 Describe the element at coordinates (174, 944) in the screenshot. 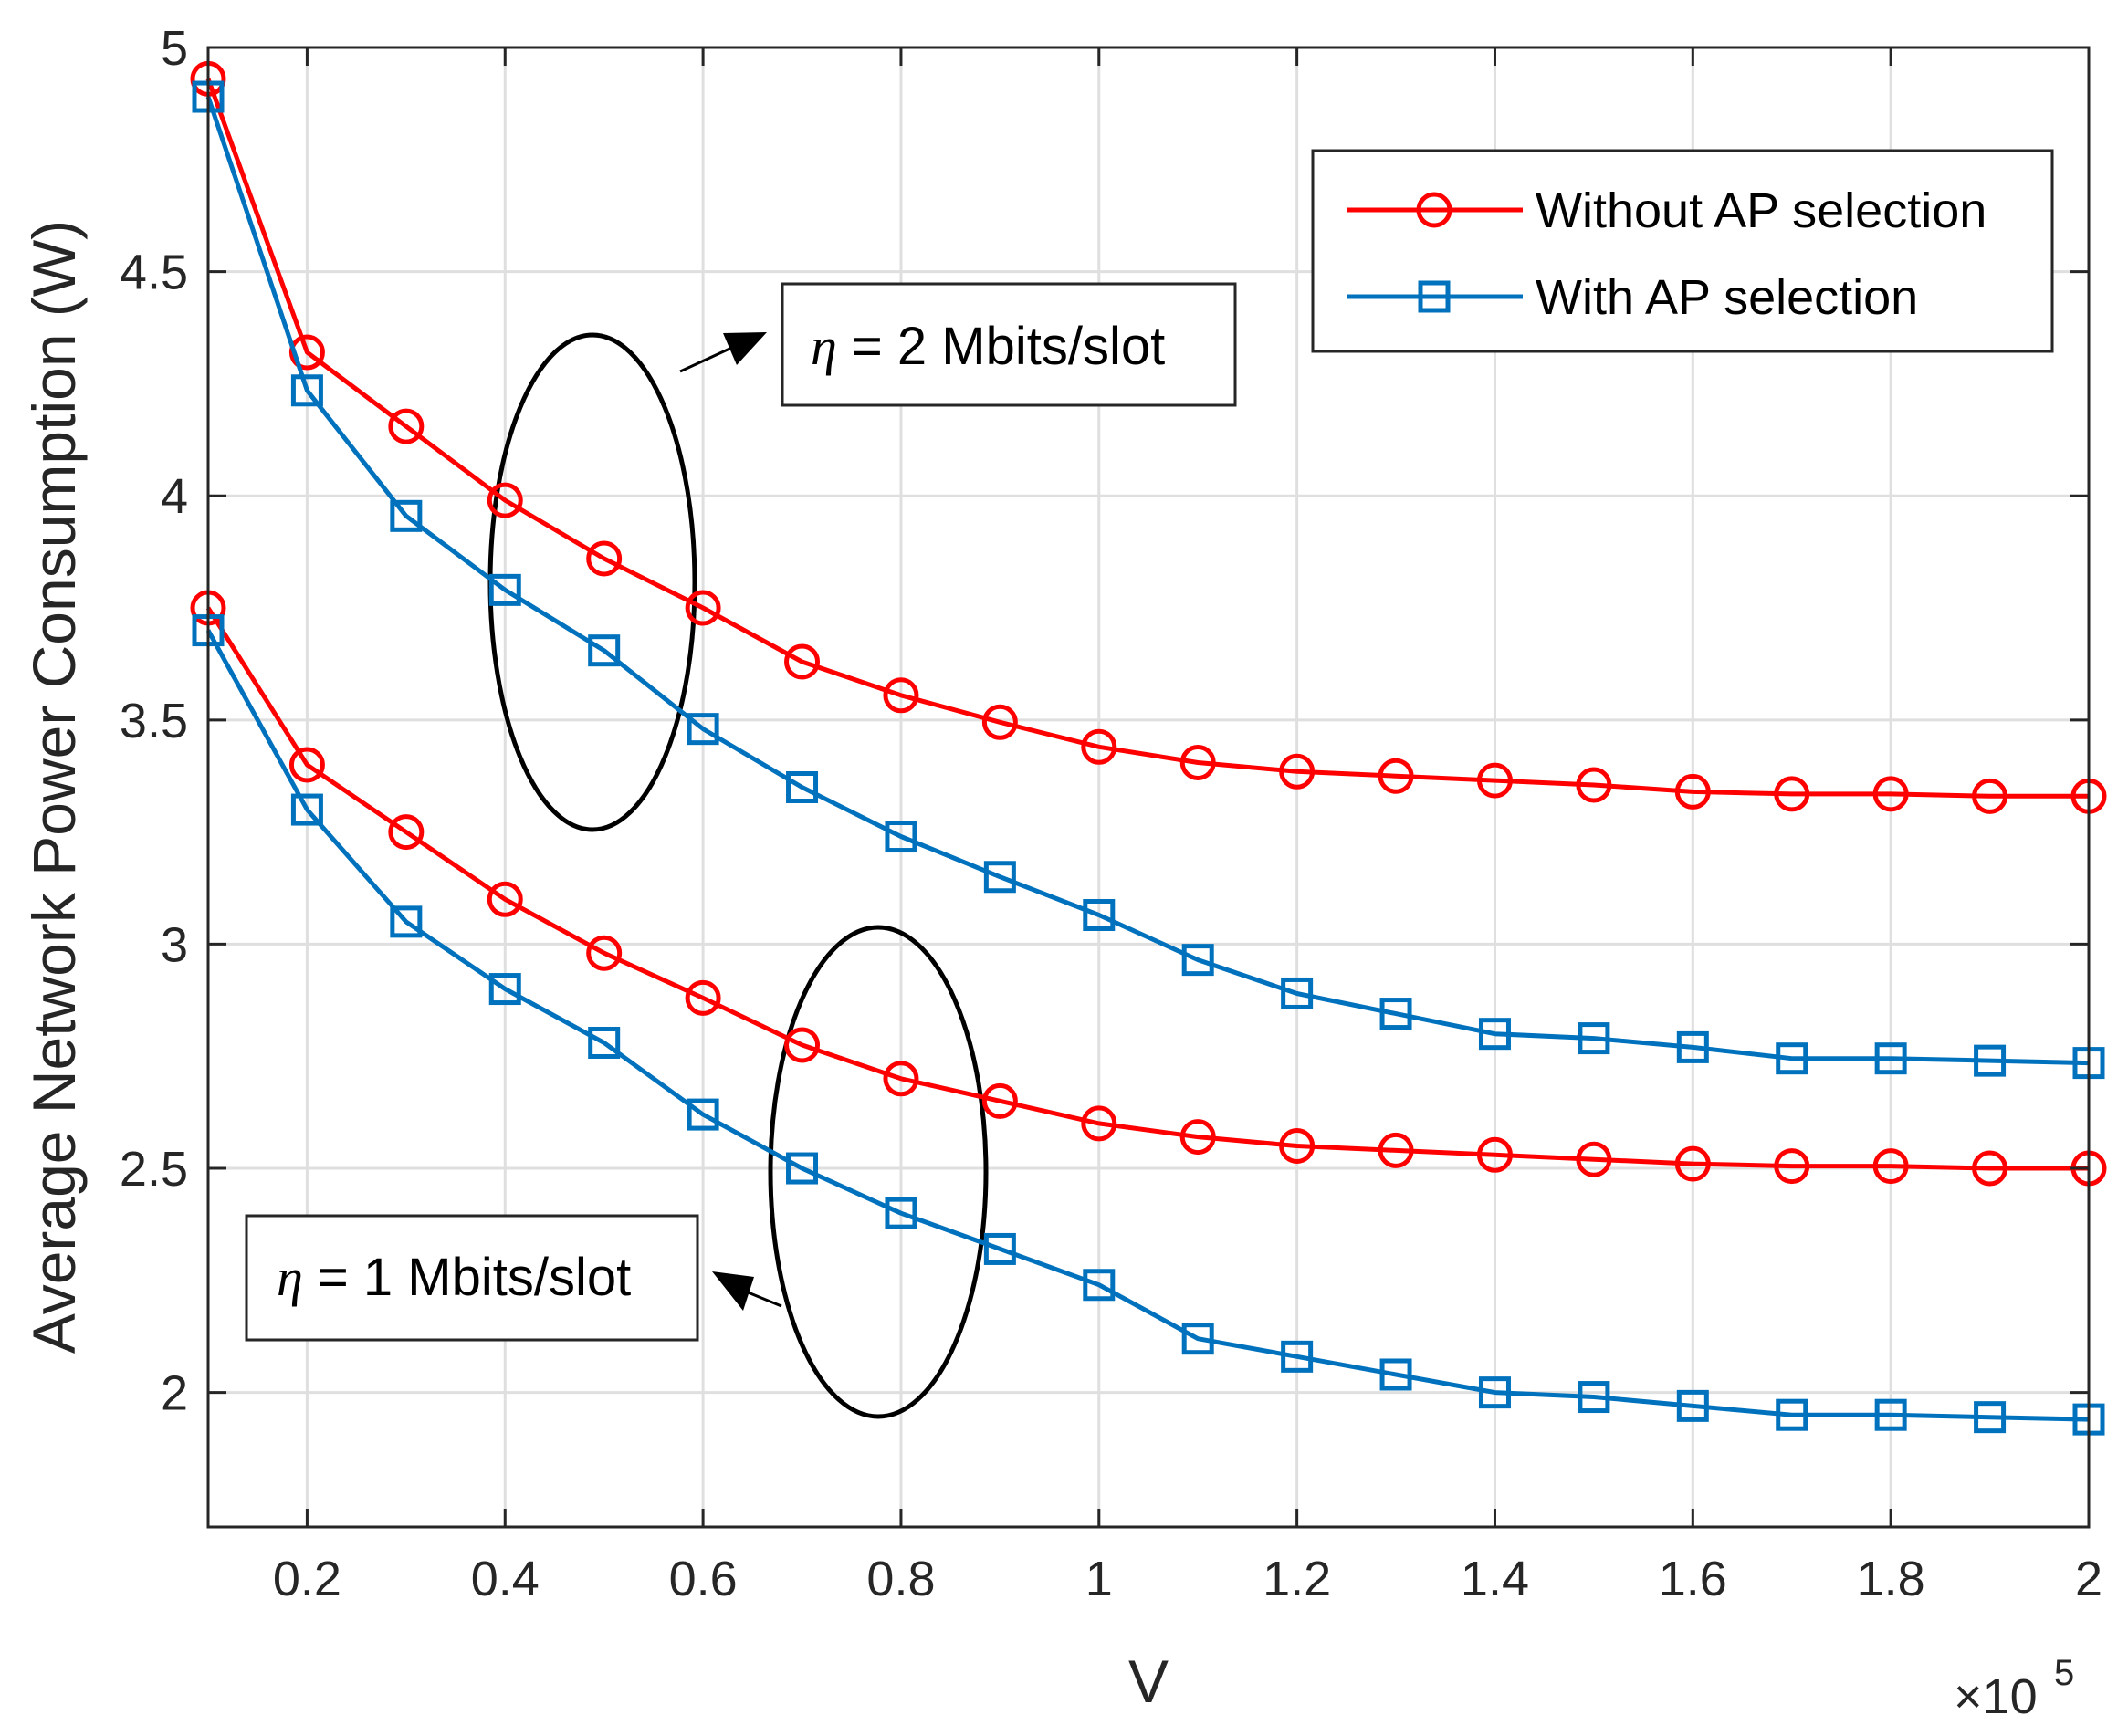

I see `y-tick-label: 3` at that location.